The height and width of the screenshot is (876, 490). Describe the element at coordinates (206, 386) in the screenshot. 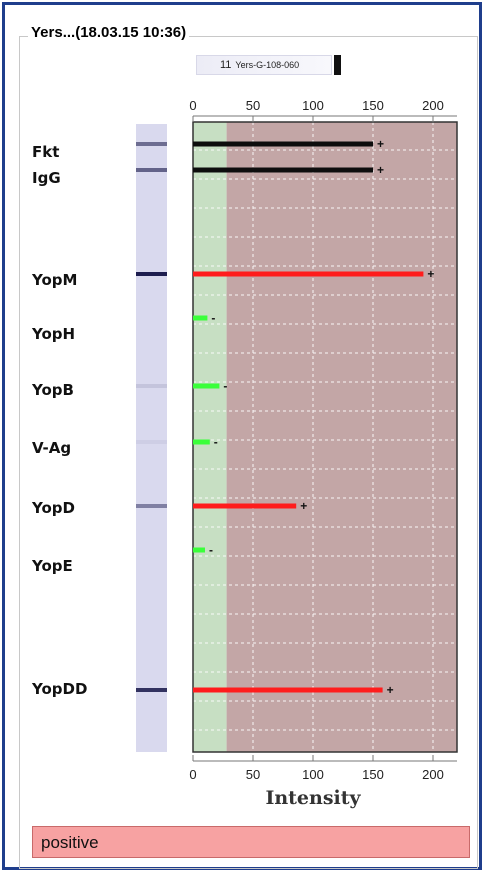

I see `bar-yopb` at that location.